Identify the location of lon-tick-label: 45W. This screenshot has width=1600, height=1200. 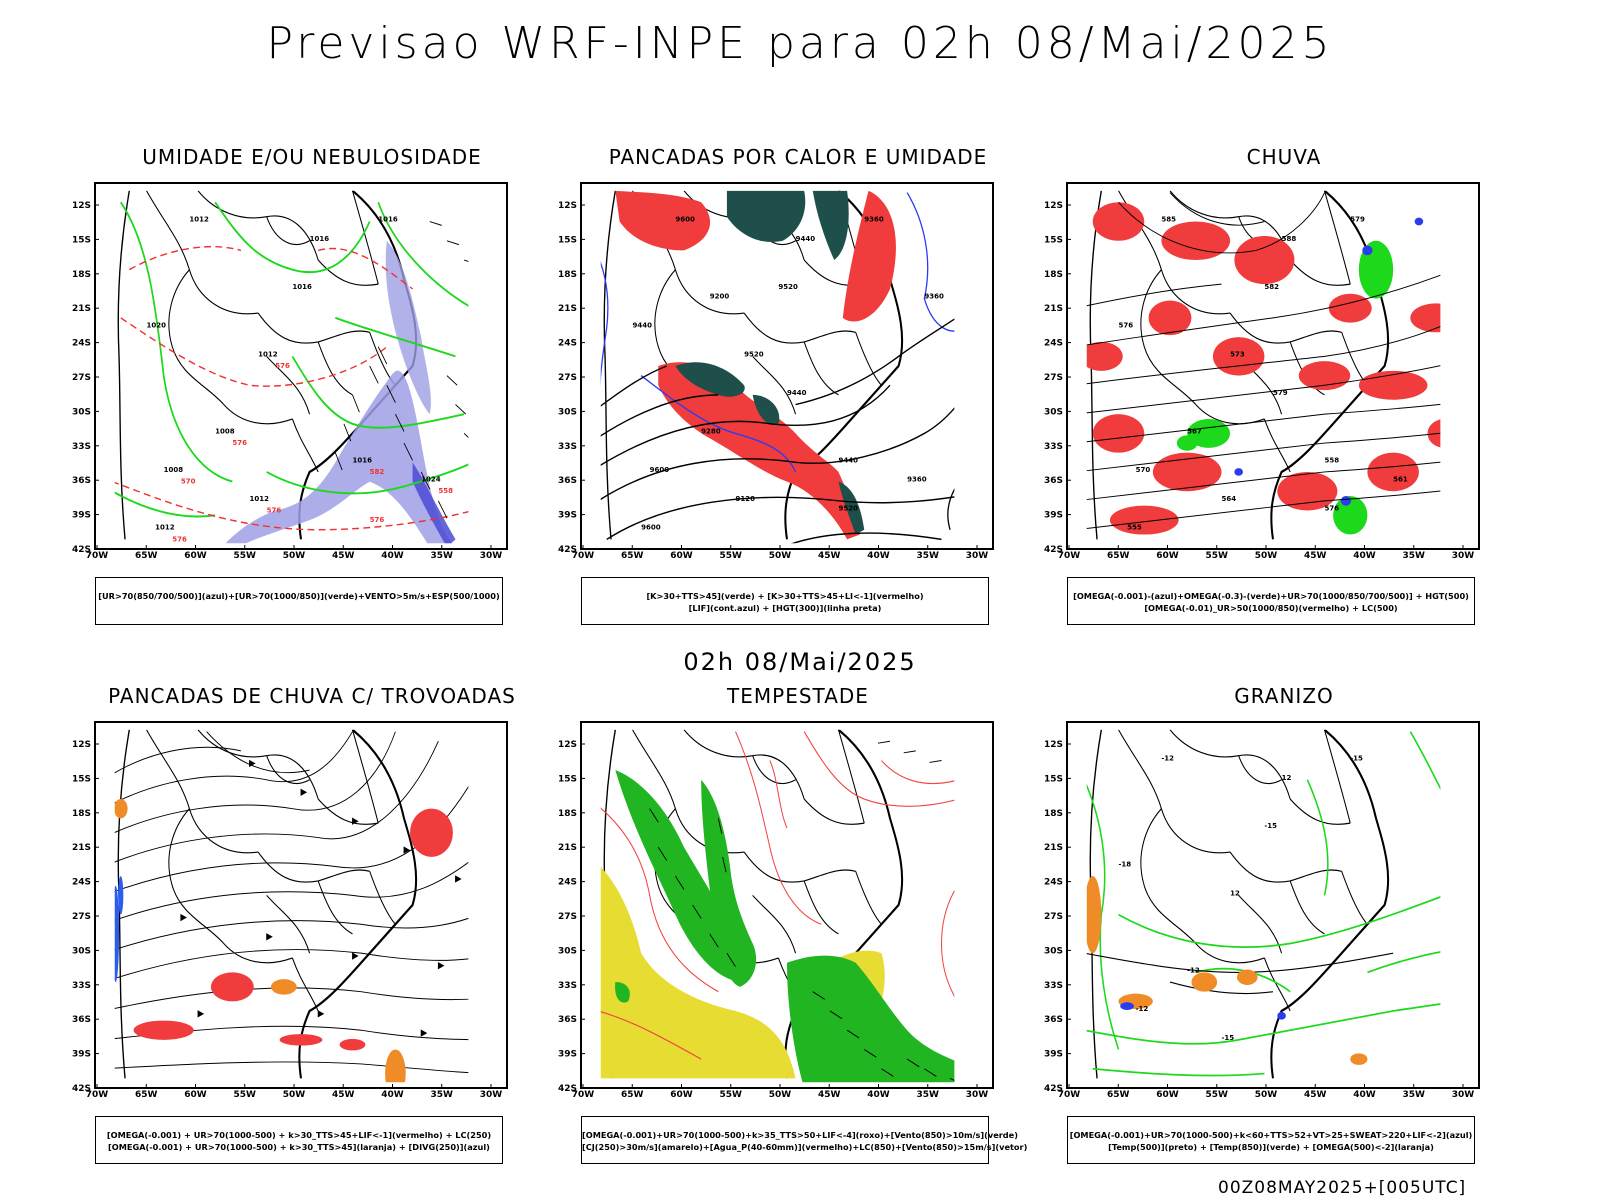
(829, 1095).